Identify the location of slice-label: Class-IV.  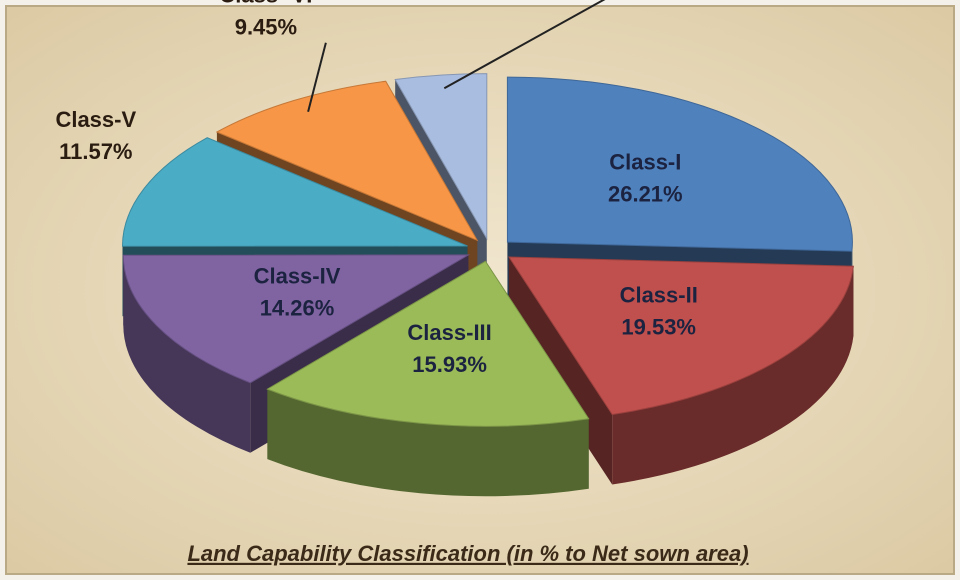
(297, 276).